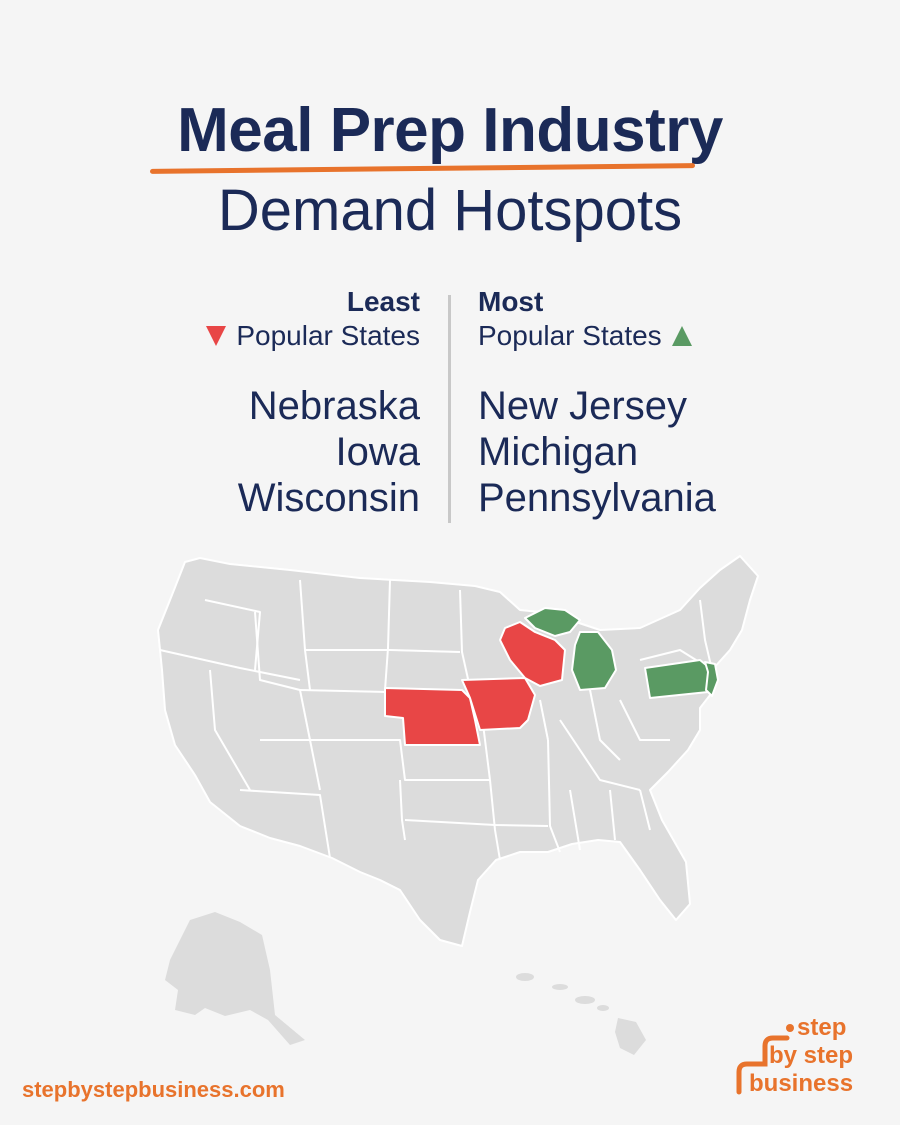 The height and width of the screenshot is (1125, 900). Describe the element at coordinates (450, 210) in the screenshot. I see `page-subtitle: Demand Hotspots` at that location.